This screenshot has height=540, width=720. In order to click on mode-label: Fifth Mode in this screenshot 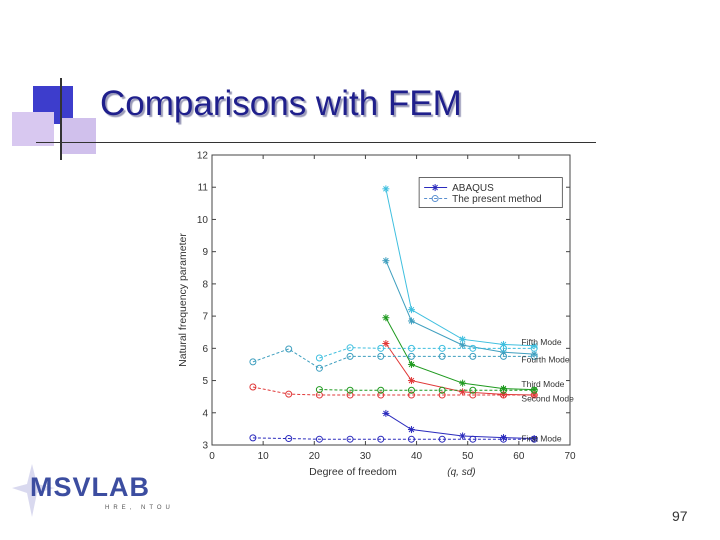, I will do `click(541, 342)`.